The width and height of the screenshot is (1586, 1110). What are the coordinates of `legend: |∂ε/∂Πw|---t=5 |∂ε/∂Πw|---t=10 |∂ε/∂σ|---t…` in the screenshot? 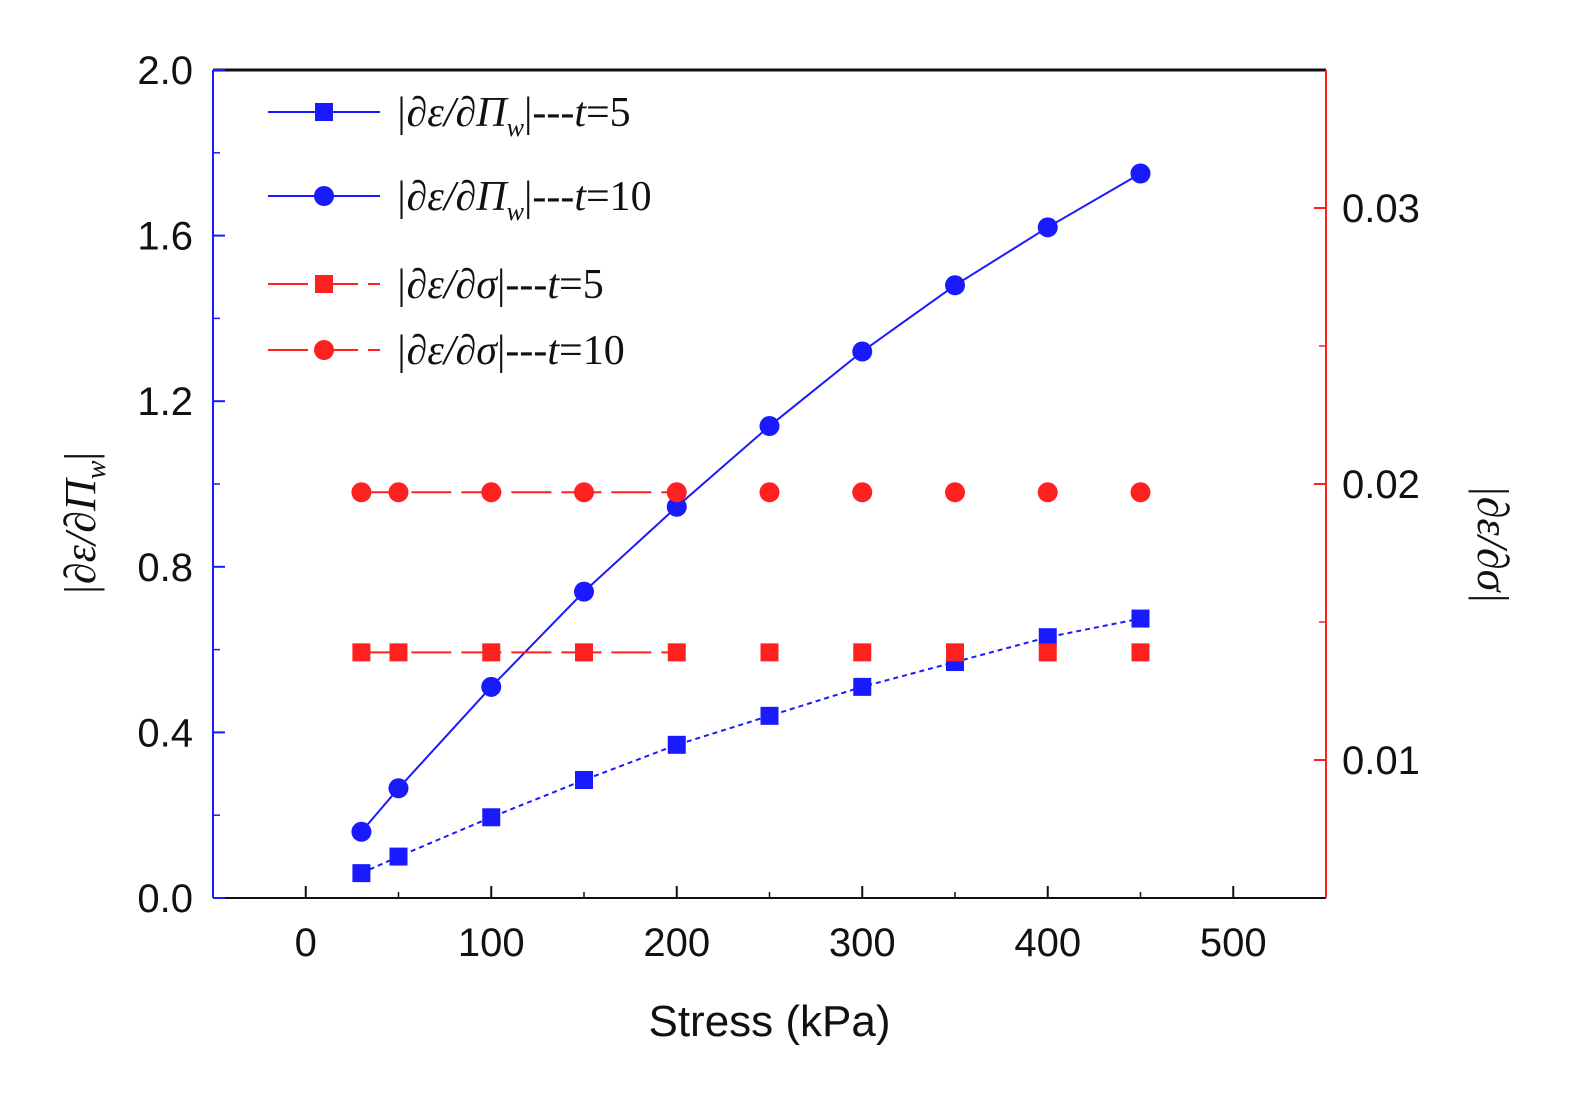 It's located at (460, 232).